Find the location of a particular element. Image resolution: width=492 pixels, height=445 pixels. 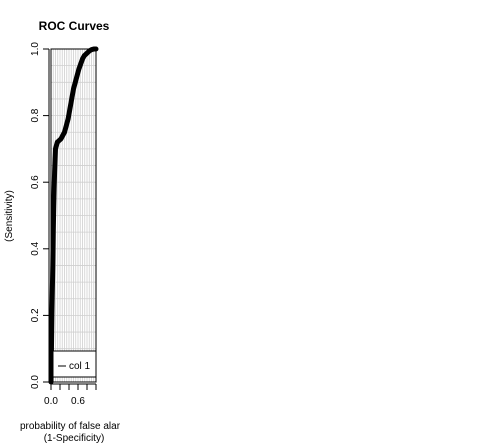

x-tick-label: 0.0 is located at coordinates (51, 401).